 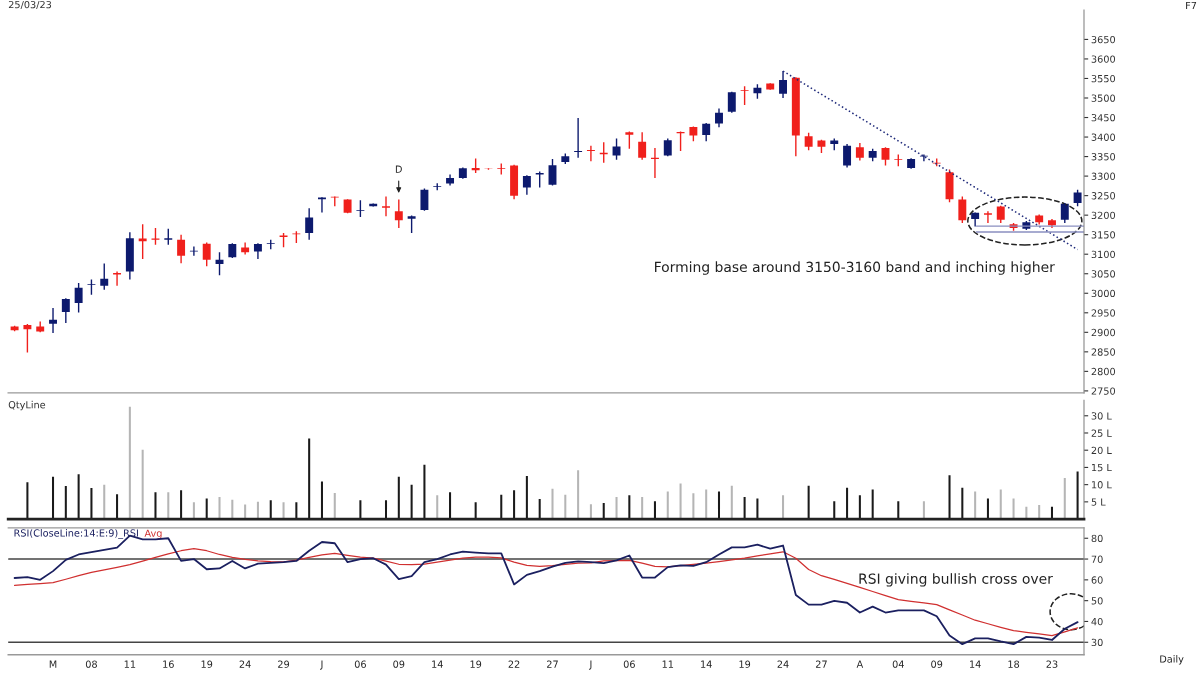 I want to click on y-tick-label: 10 L, so click(x=1102, y=485).